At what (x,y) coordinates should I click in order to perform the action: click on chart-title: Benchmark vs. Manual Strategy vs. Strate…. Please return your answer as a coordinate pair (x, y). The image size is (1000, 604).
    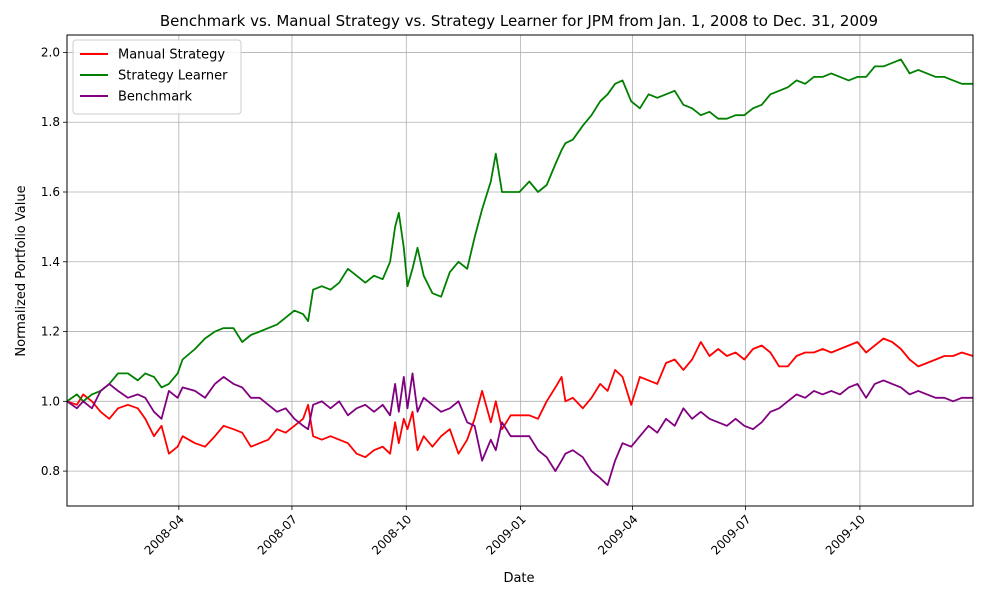
    Looking at the image, I should click on (519, 21).